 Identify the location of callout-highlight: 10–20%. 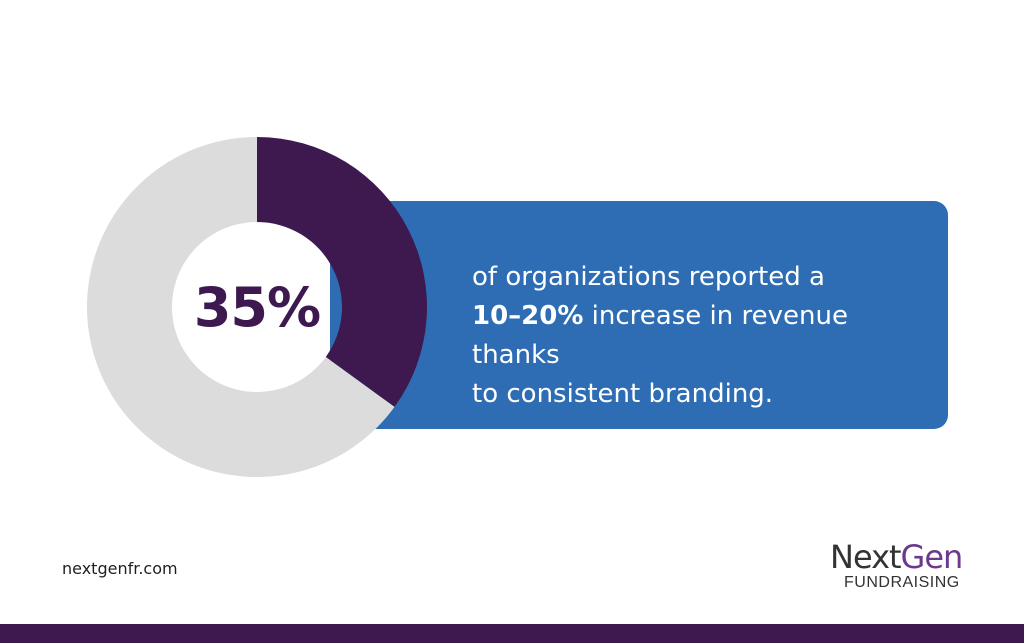
(528, 316).